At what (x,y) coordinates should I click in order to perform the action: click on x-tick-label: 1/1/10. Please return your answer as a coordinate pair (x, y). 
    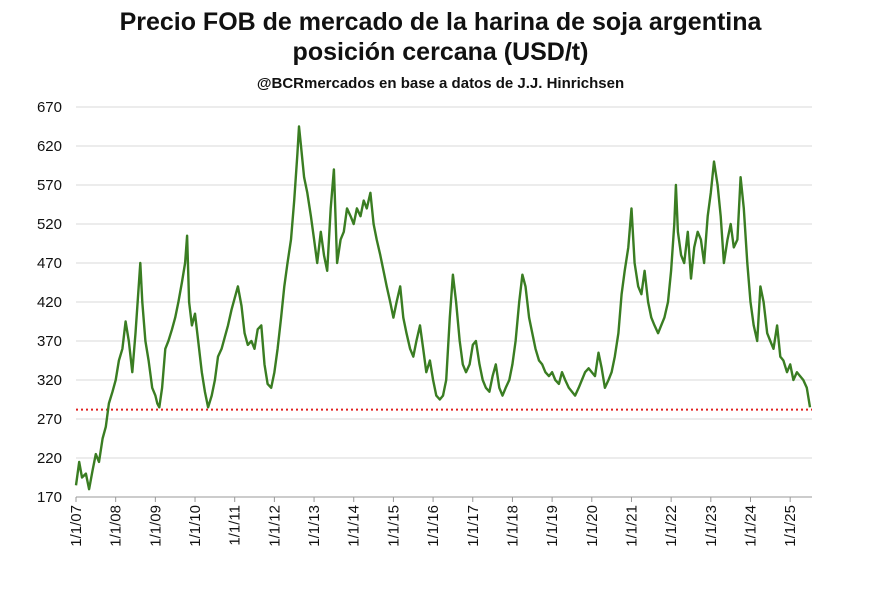
    Looking at the image, I should click on (195, 526).